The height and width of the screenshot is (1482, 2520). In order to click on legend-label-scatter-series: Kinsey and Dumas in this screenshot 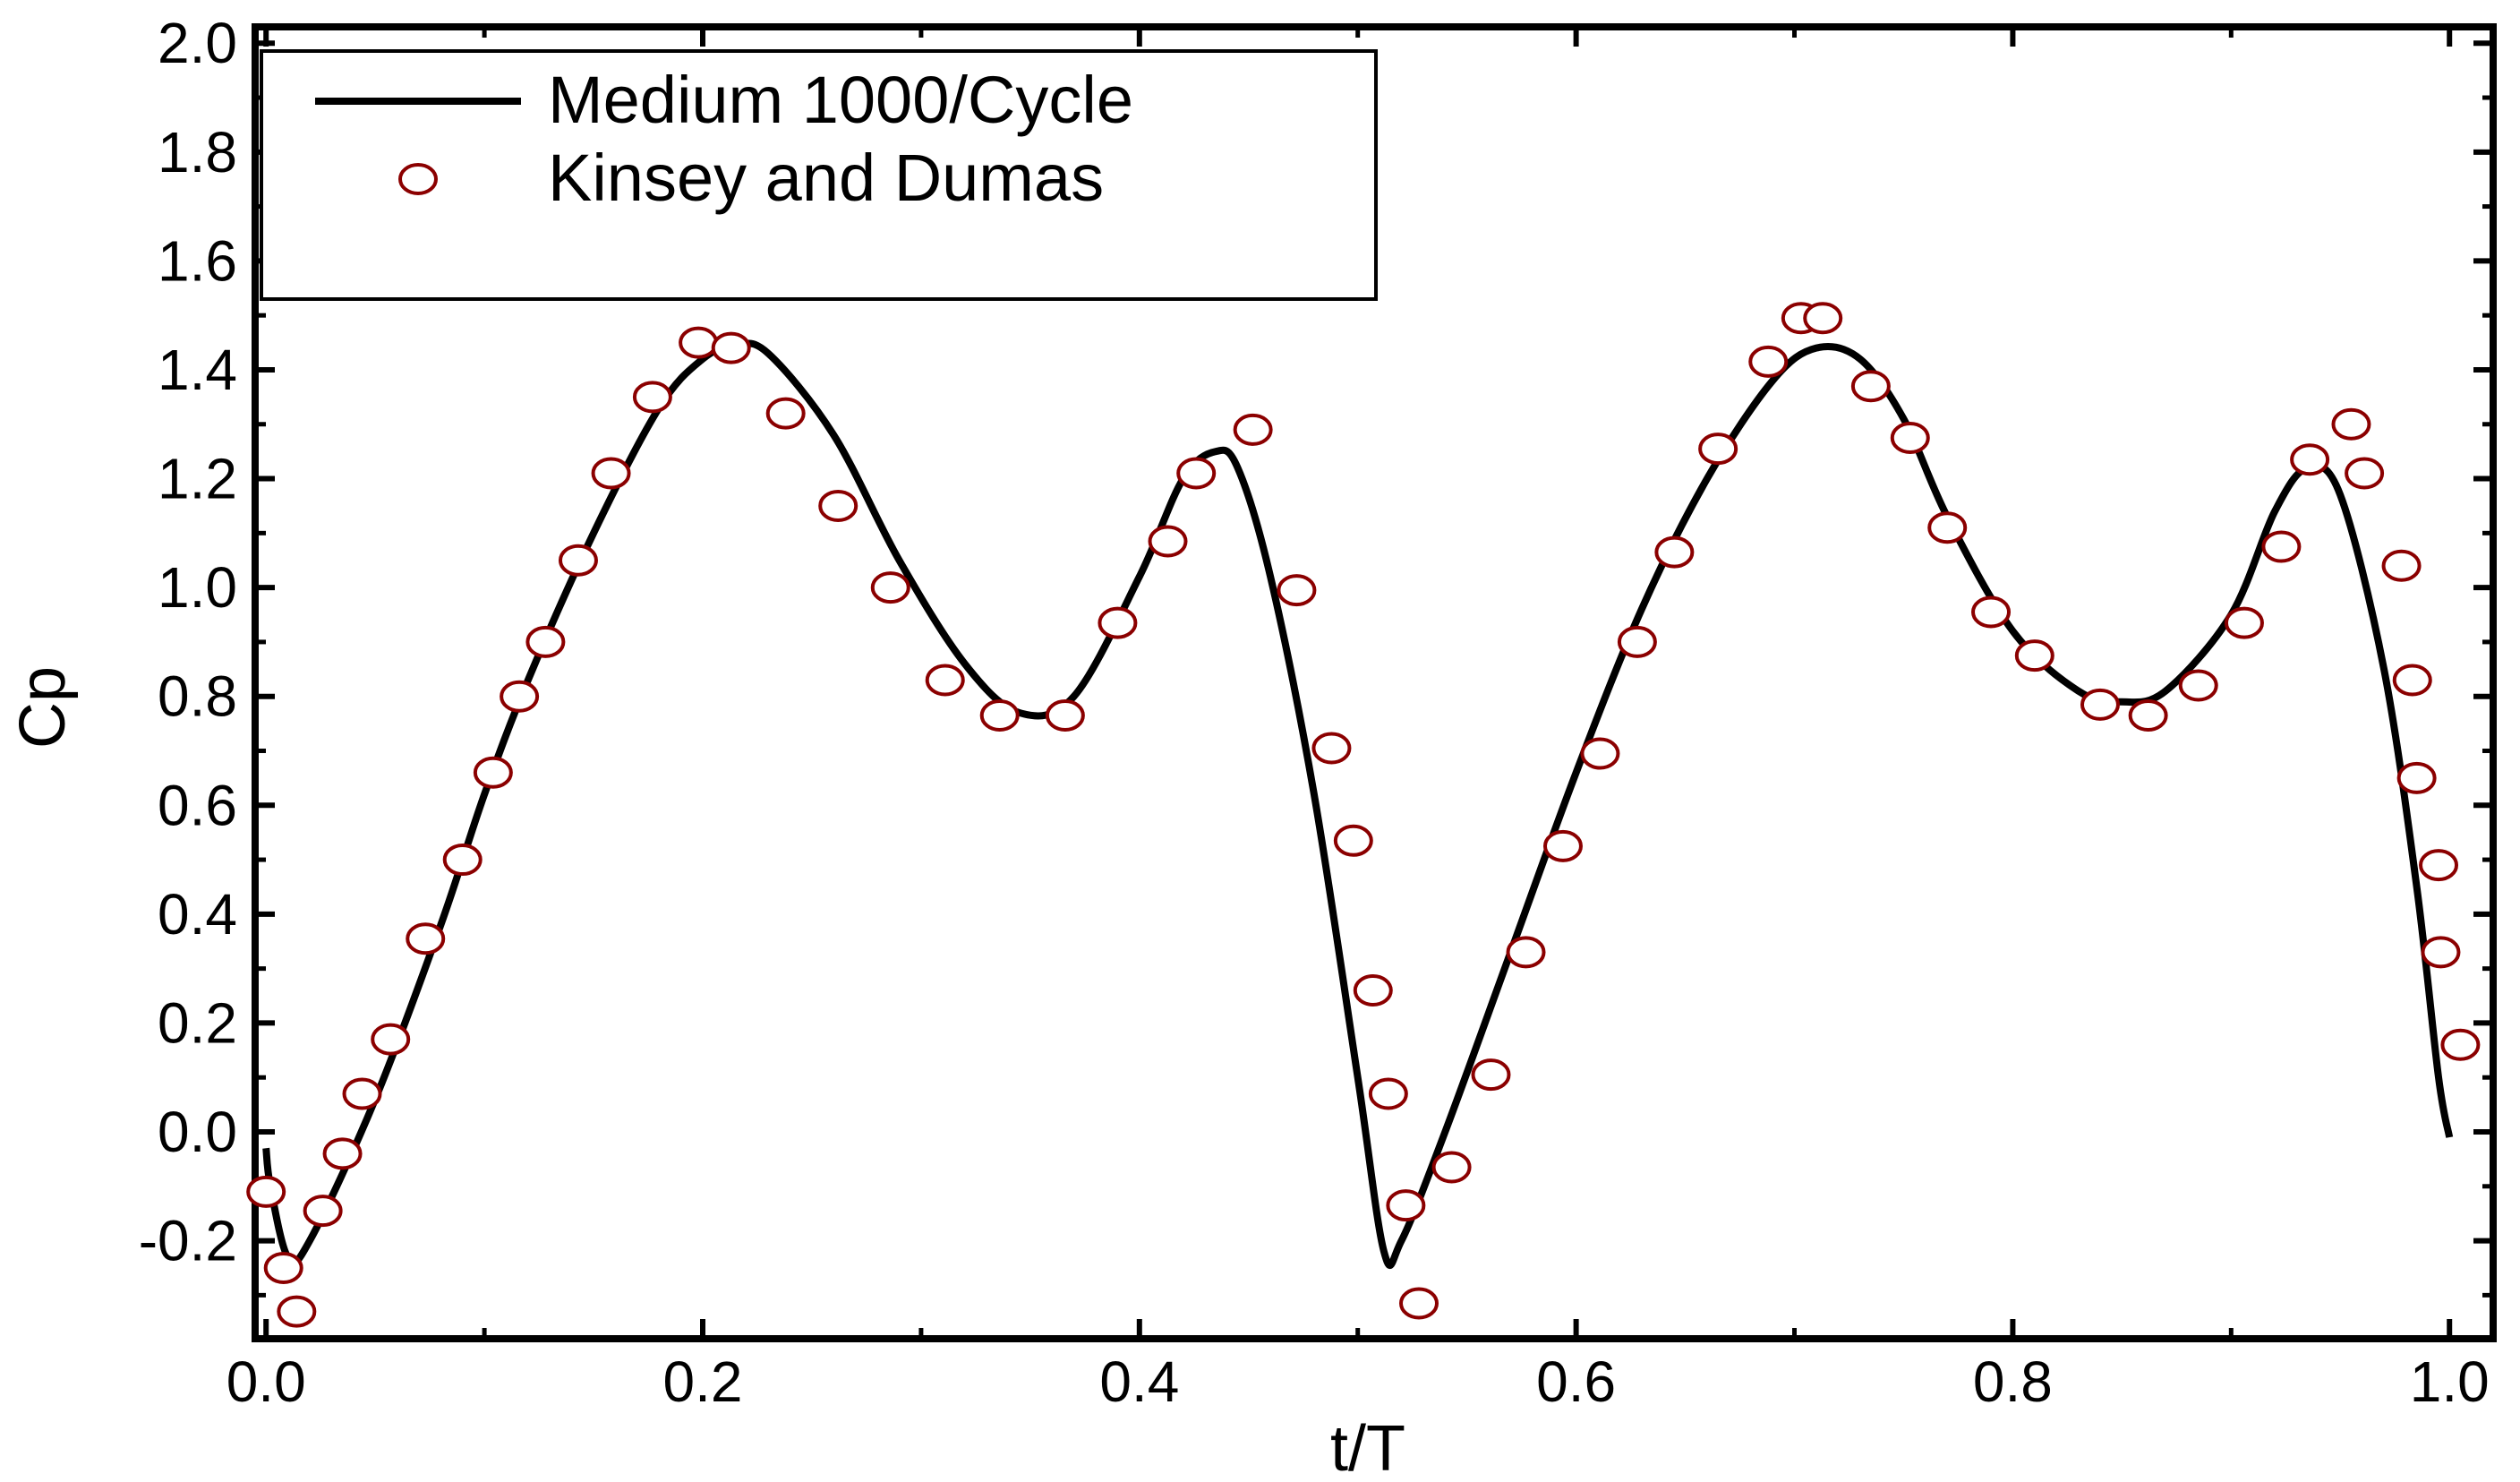, I will do `click(826, 178)`.